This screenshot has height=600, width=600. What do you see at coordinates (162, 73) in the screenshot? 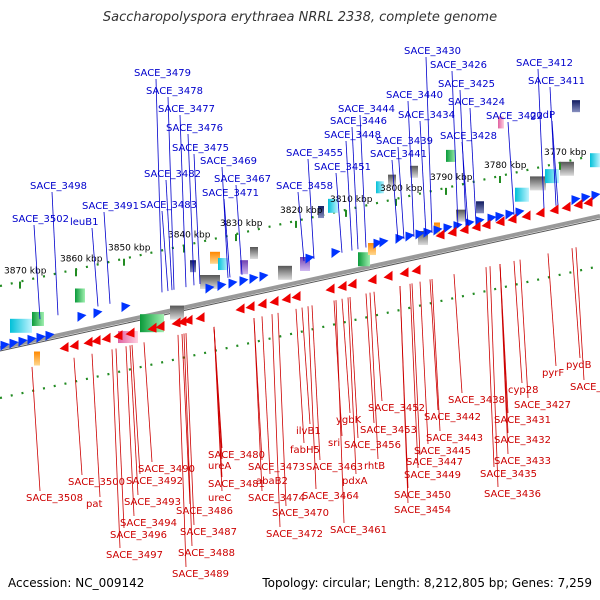
I see `forward-gene-label: SACE_3479` at bounding box center [162, 73].